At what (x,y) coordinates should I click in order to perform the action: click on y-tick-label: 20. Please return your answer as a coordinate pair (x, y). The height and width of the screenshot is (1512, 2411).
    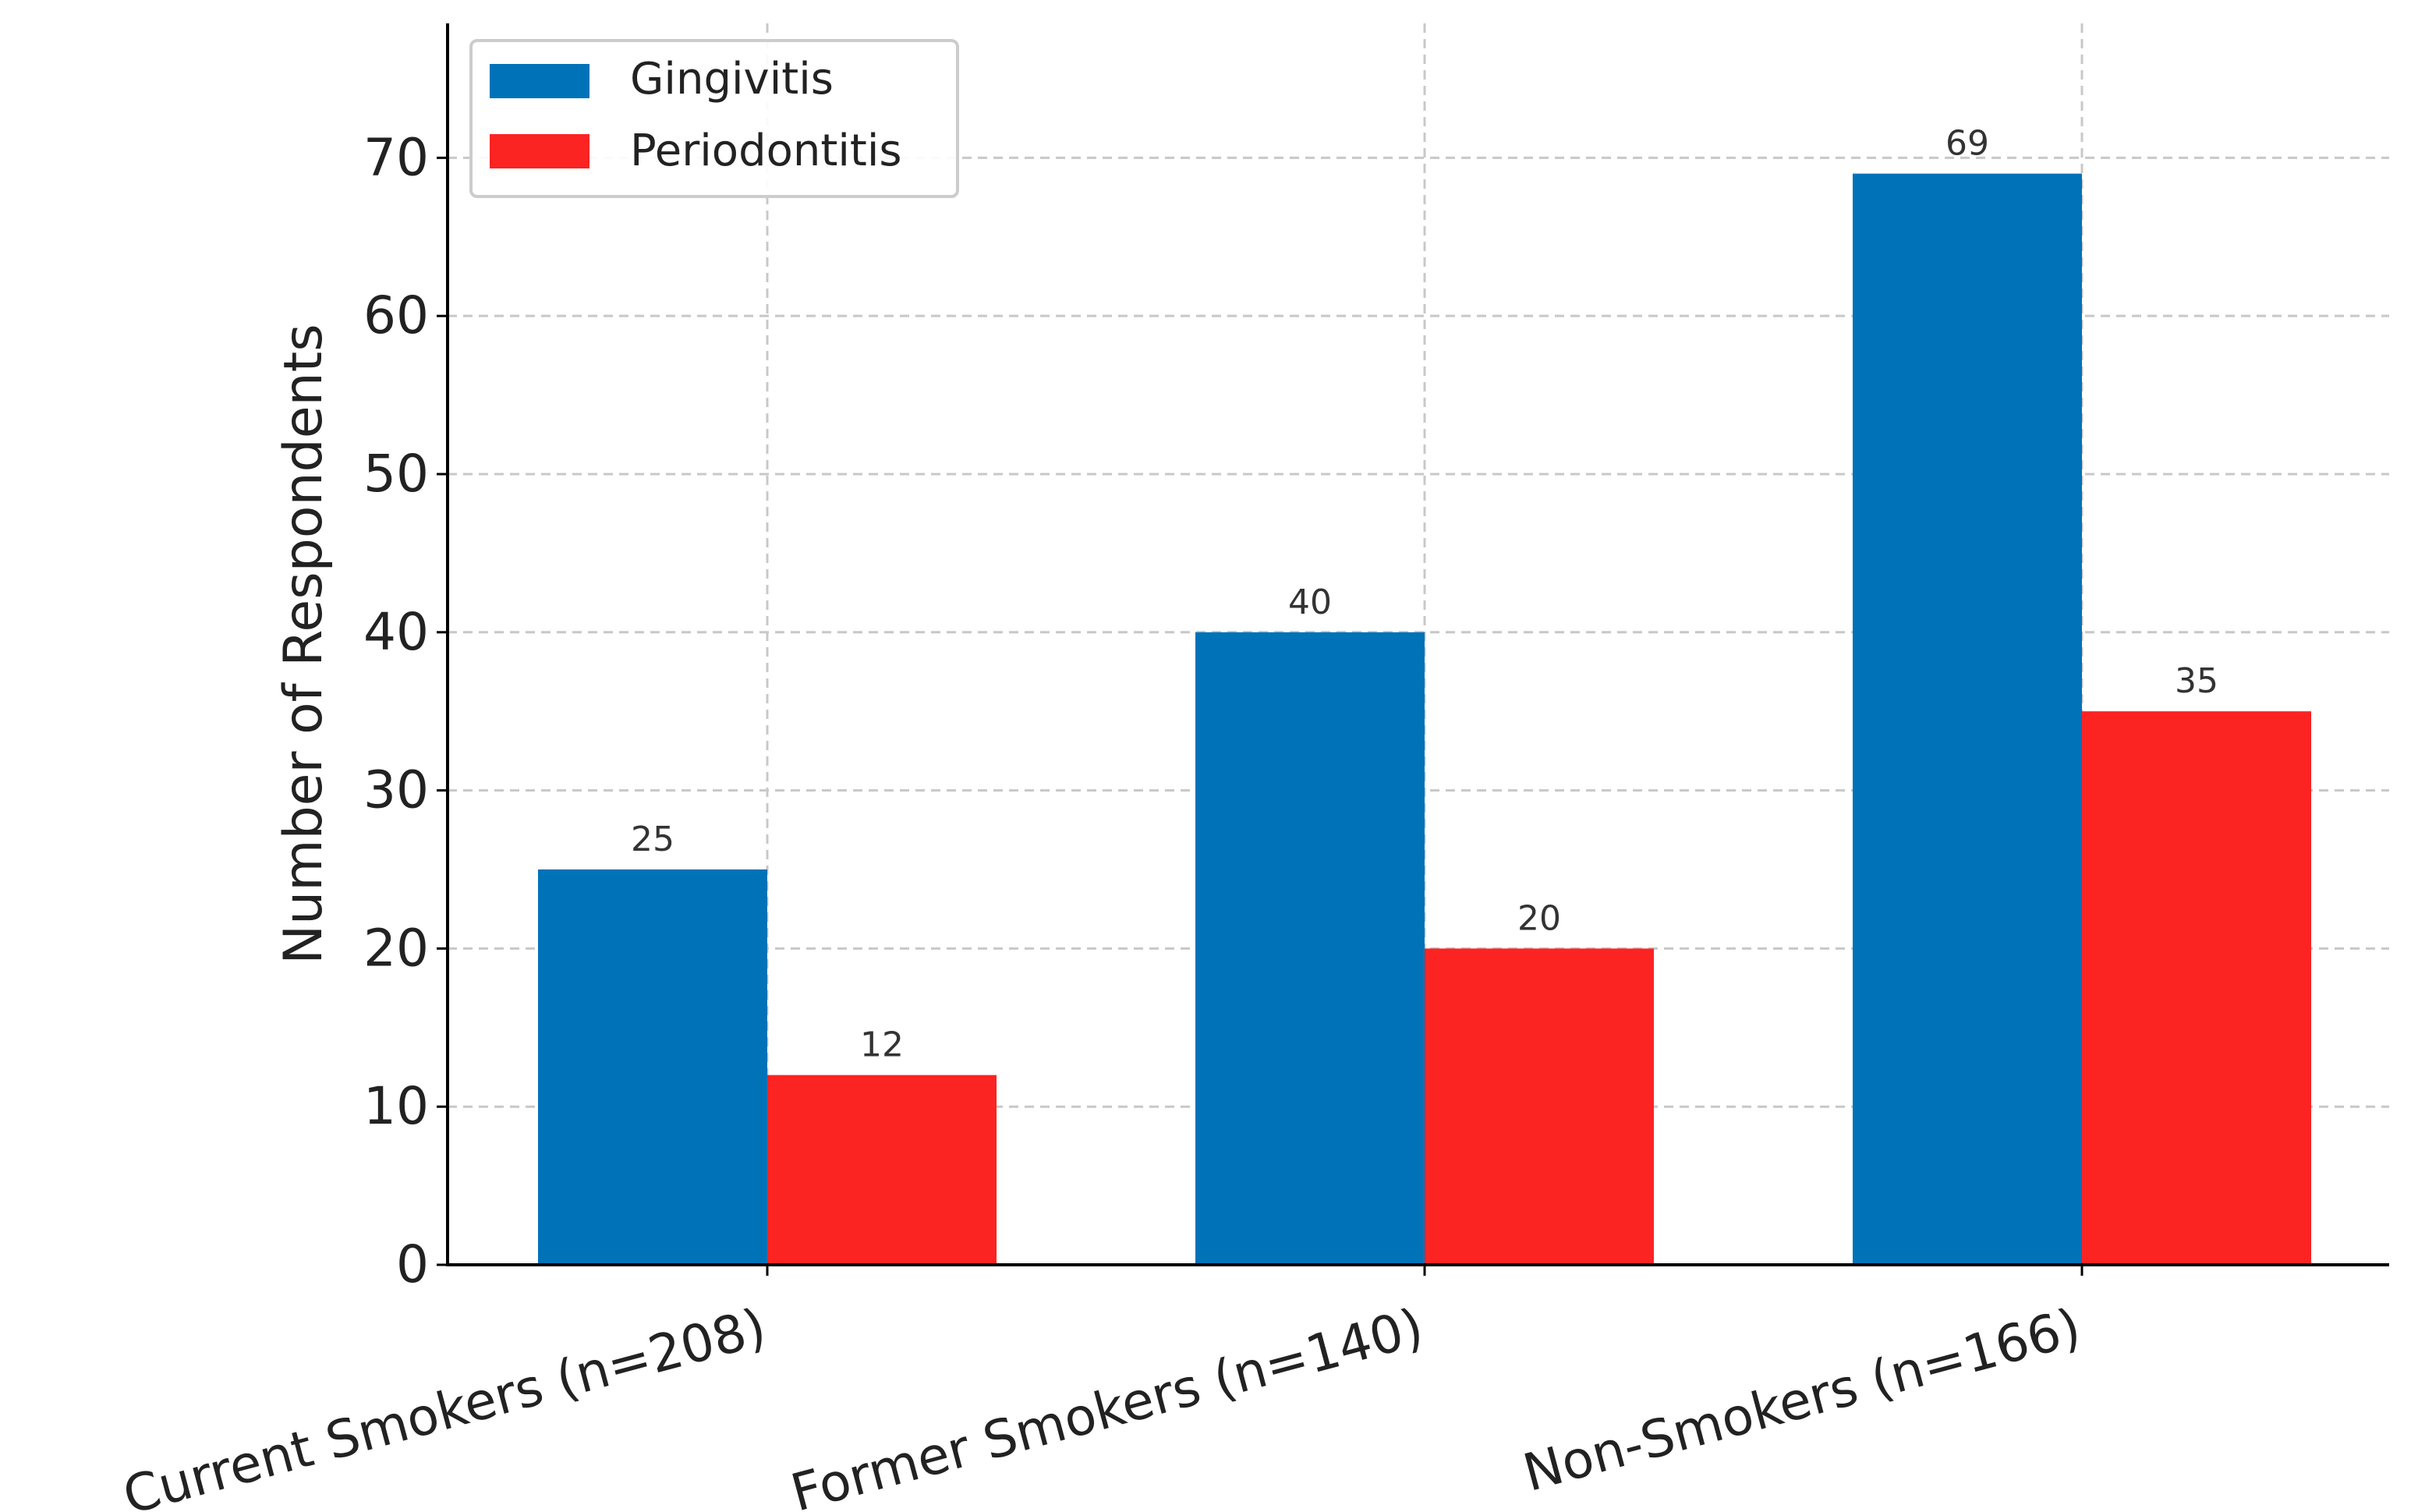
    Looking at the image, I should click on (396, 948).